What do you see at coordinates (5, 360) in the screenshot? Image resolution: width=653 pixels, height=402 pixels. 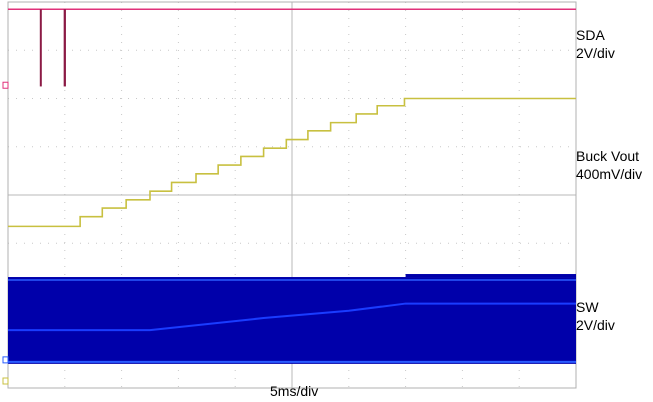 I see `sw-ground-marker` at bounding box center [5, 360].